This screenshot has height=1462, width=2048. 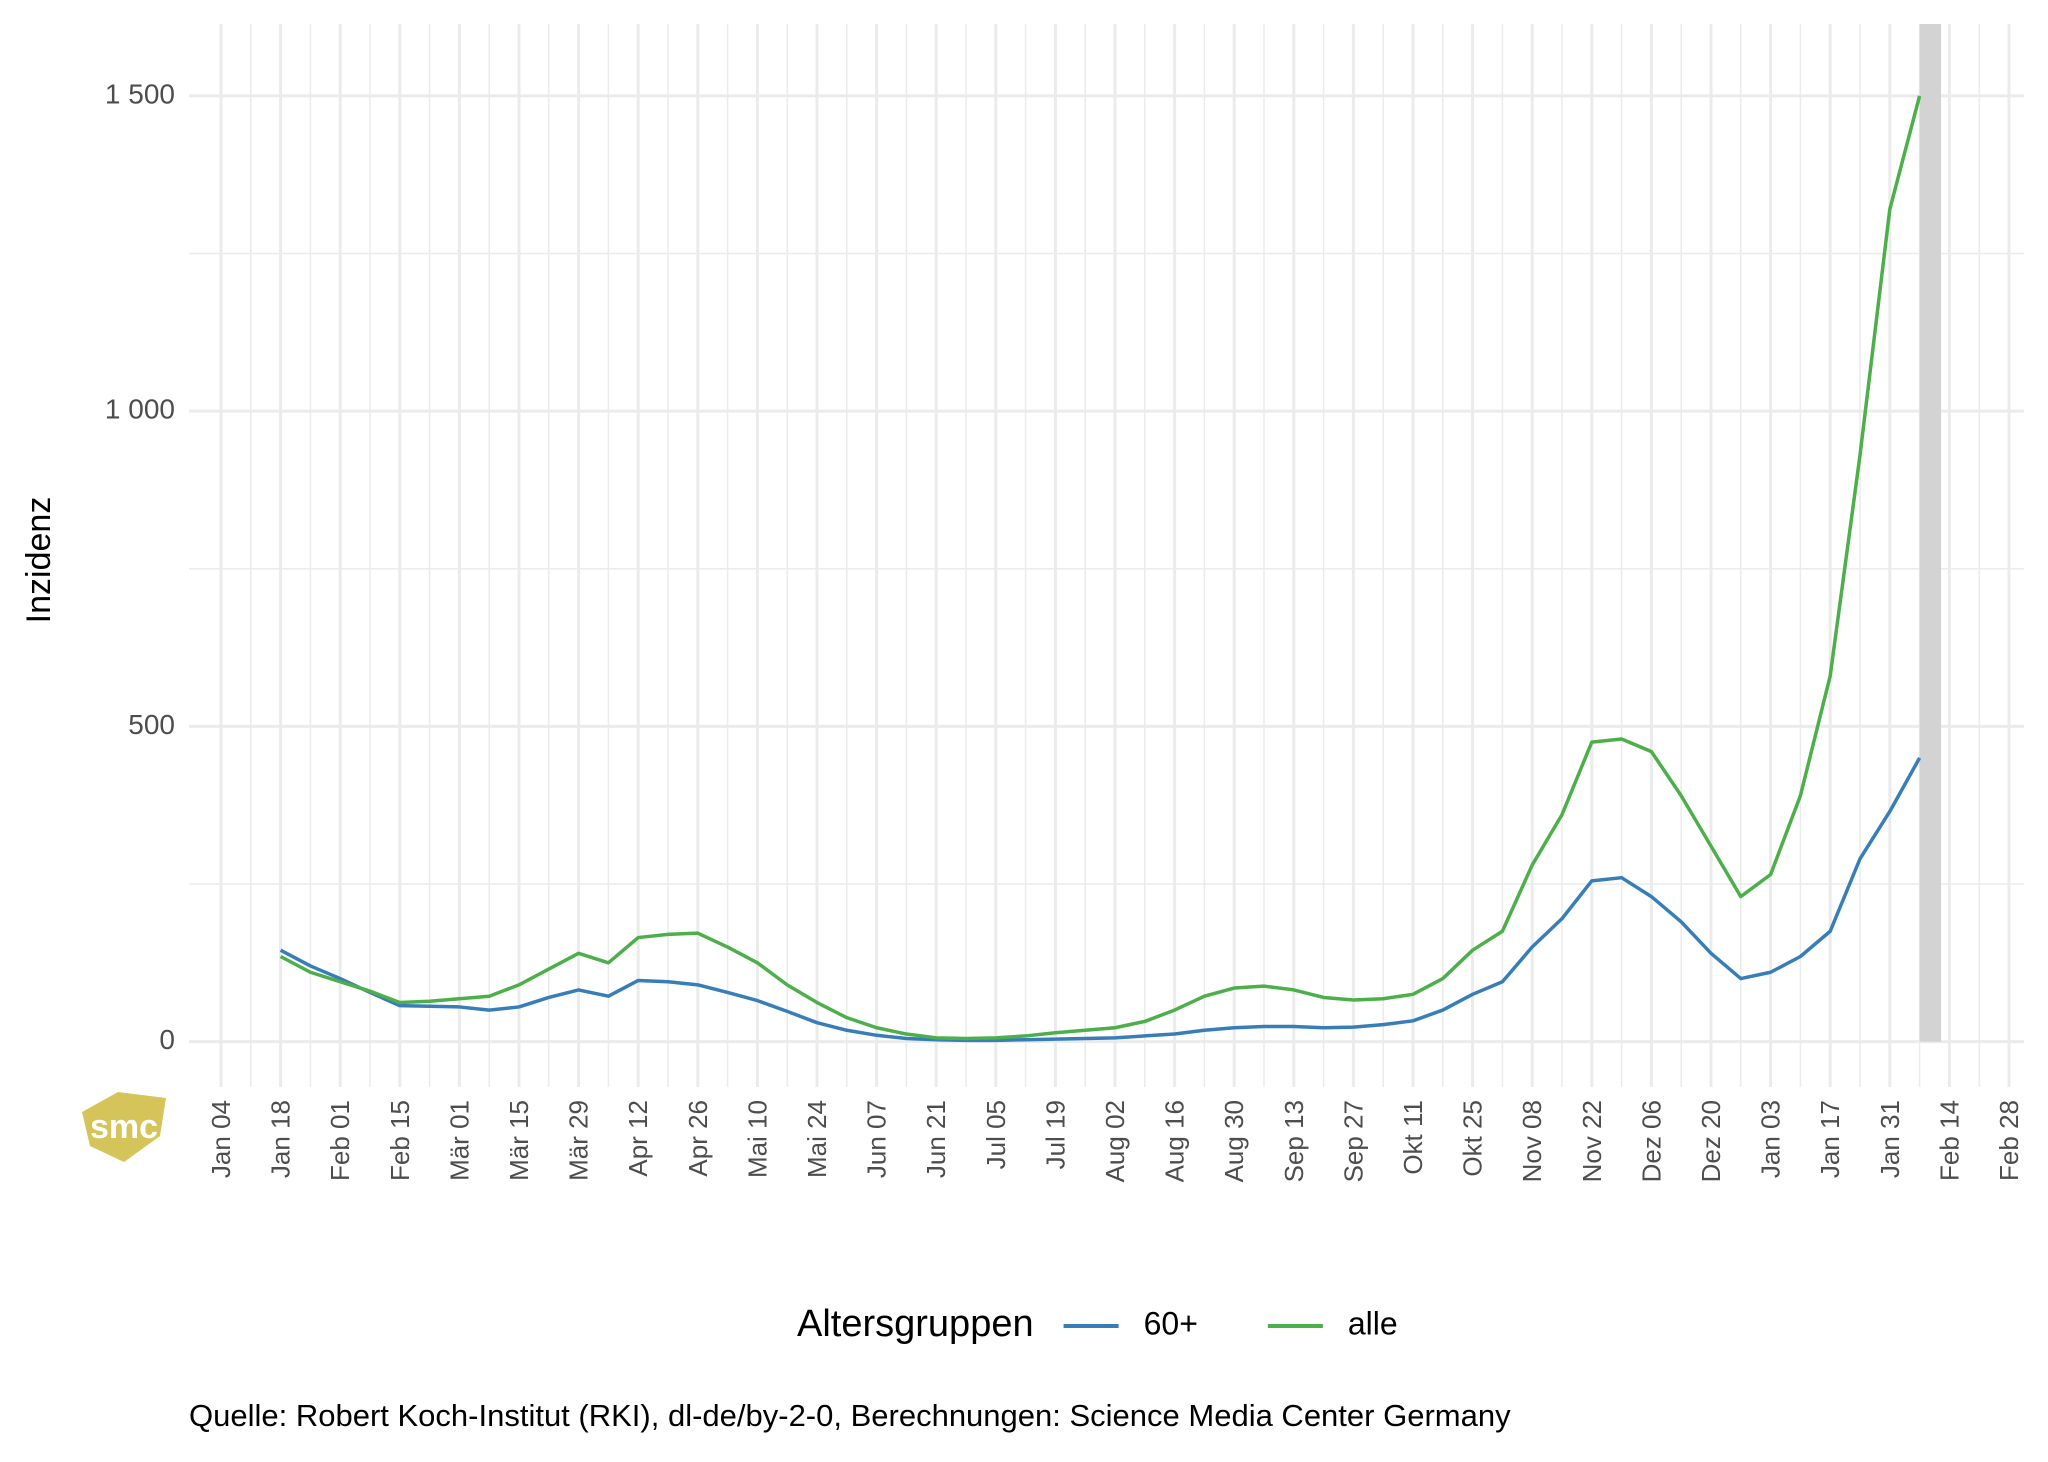 I want to click on x-tick-label: Jul 05, so click(x=996, y=1134).